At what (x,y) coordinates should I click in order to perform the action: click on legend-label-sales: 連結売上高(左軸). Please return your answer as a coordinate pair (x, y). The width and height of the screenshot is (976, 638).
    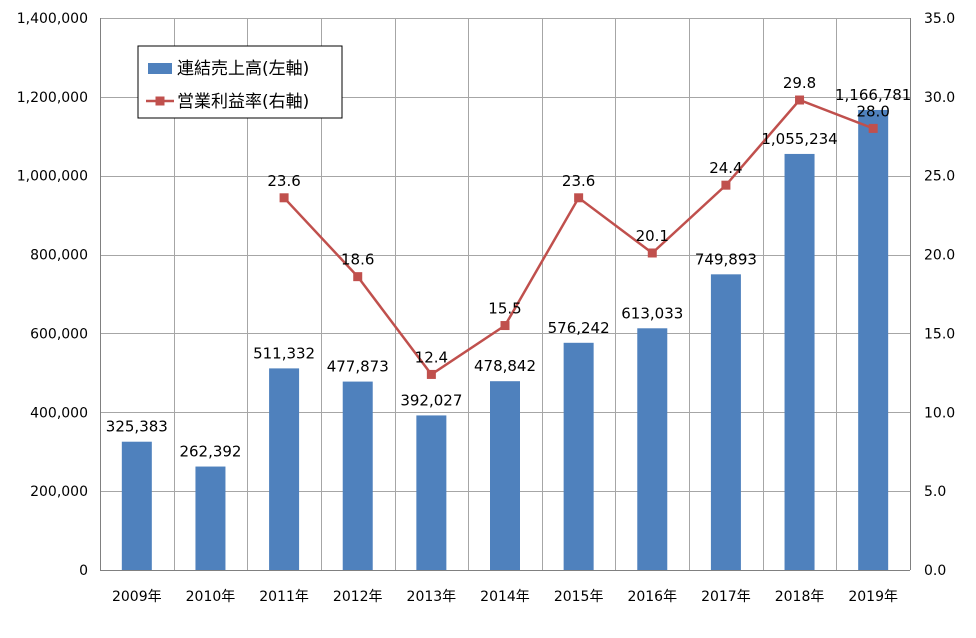
    Looking at the image, I should click on (243, 69).